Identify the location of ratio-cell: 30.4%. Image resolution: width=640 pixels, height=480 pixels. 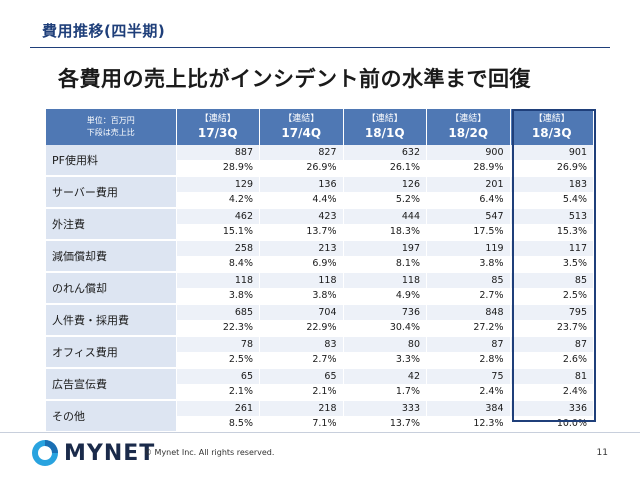
(385, 328).